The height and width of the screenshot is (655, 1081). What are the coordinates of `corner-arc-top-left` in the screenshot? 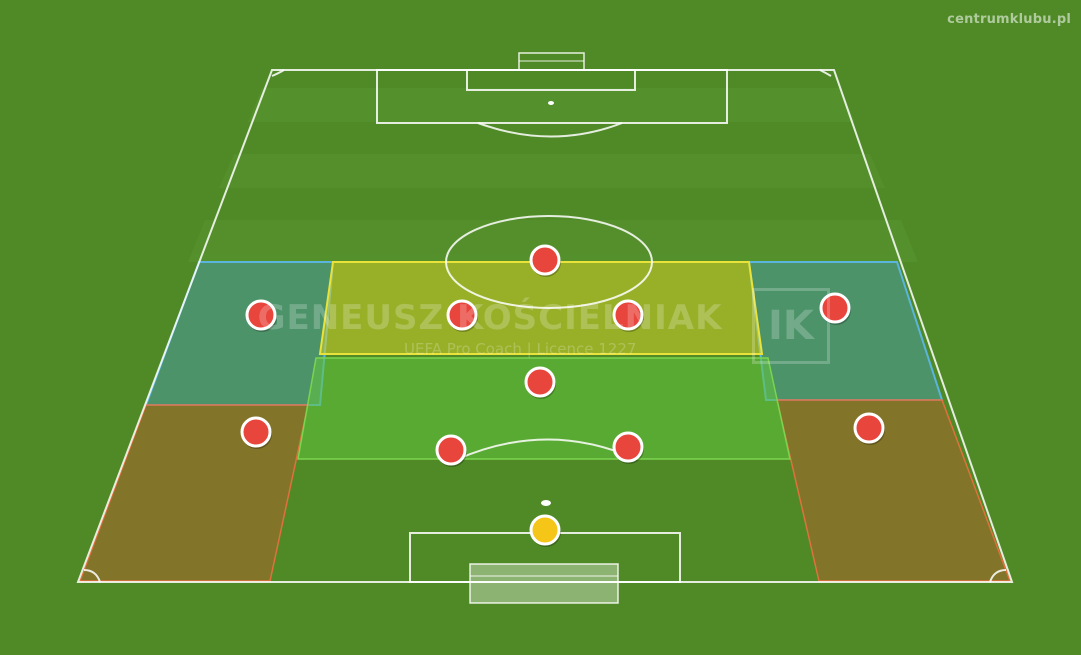 It's located at (278, 73).